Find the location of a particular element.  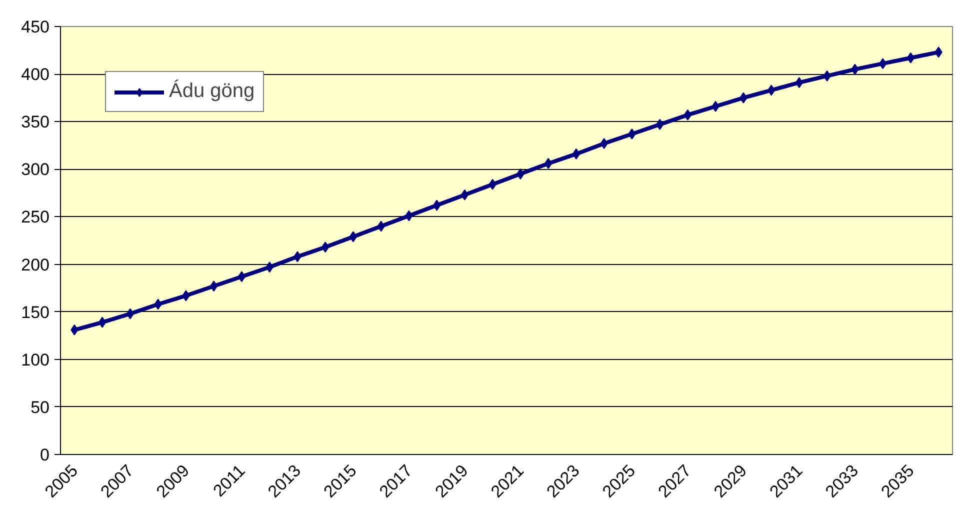

y-tick-label: 400 is located at coordinates (35, 74).